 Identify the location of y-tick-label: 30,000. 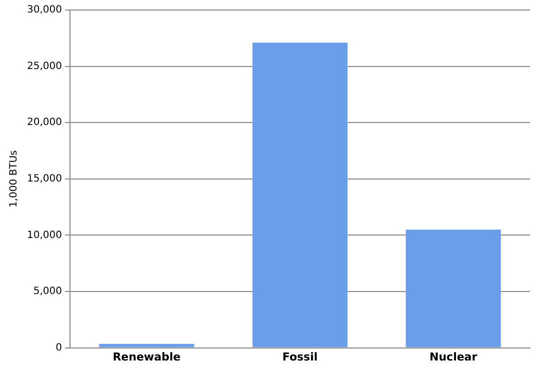
(44, 10).